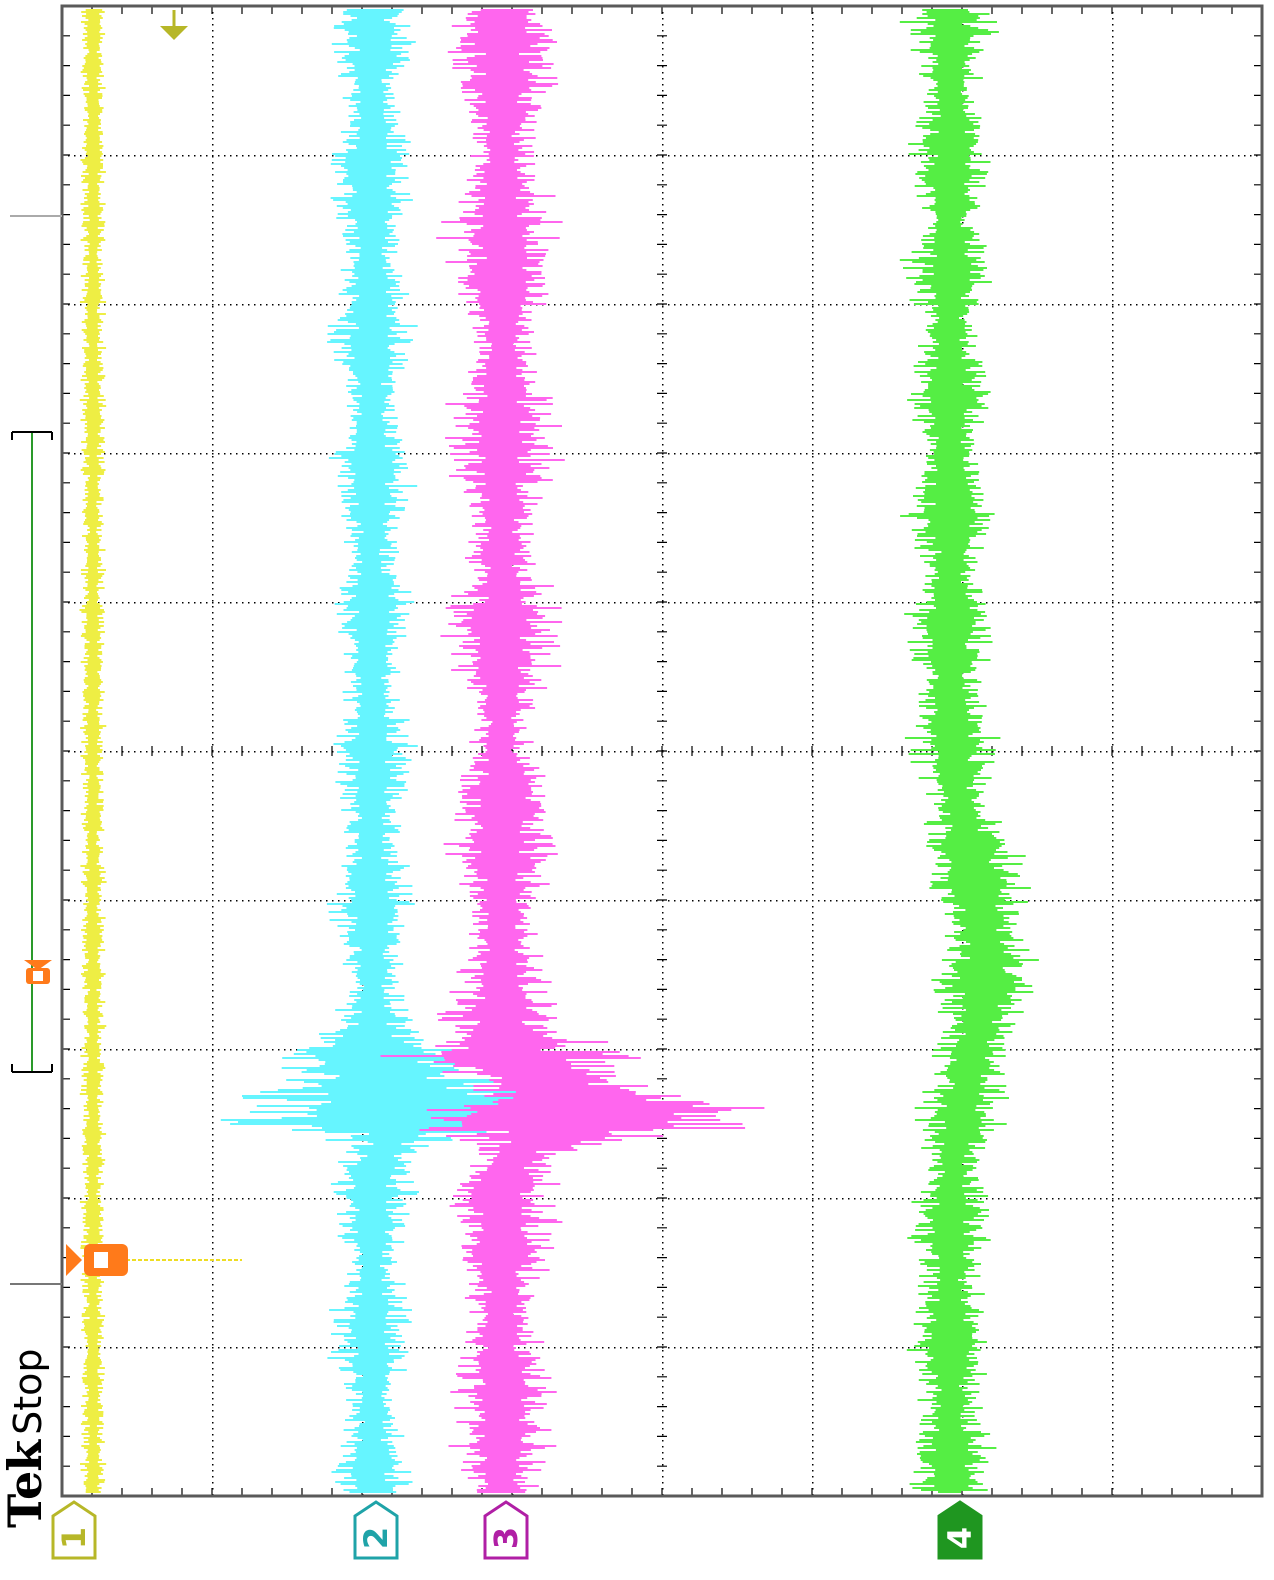  I want to click on acquisition-state: Stop, so click(28, 1391).